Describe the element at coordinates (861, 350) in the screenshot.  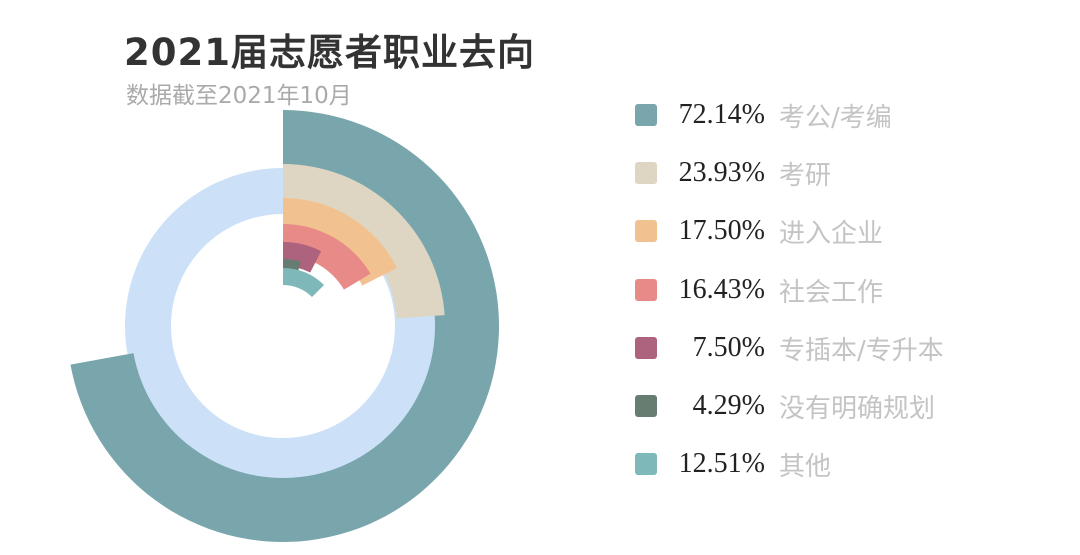
I see `legend-label: 专插本/专升本` at that location.